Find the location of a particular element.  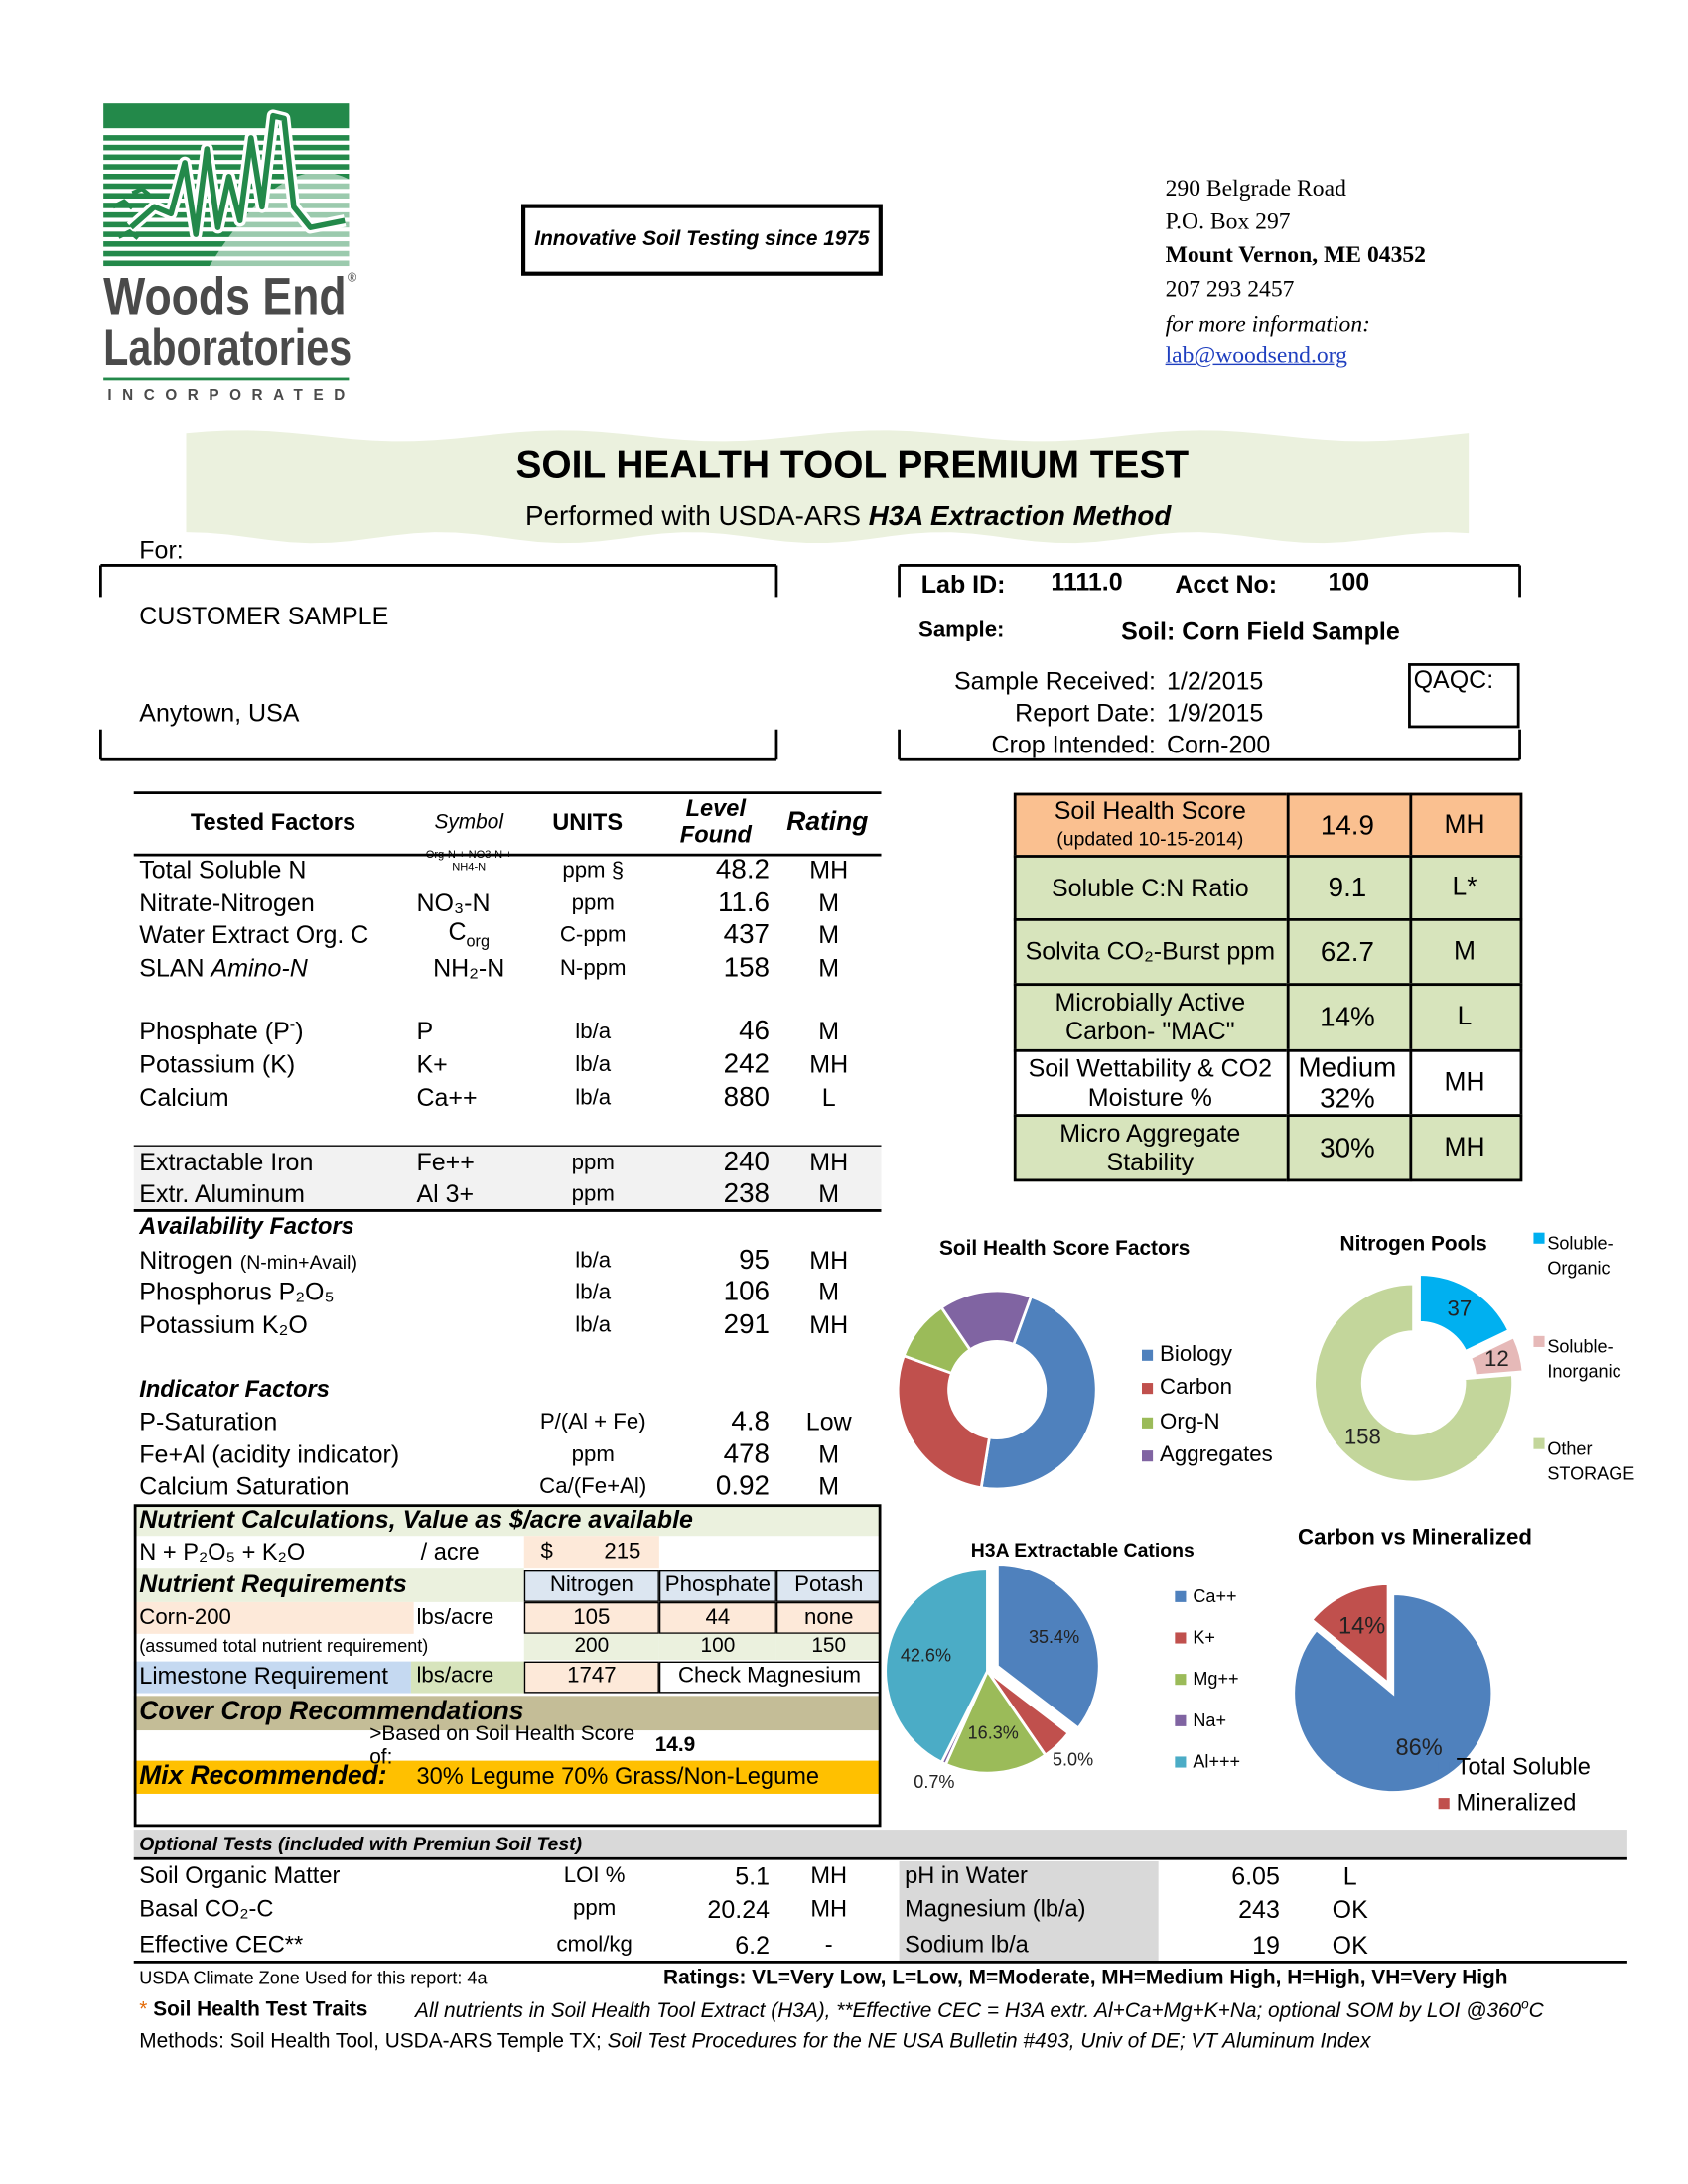

column-header: Rating is located at coordinates (828, 823).